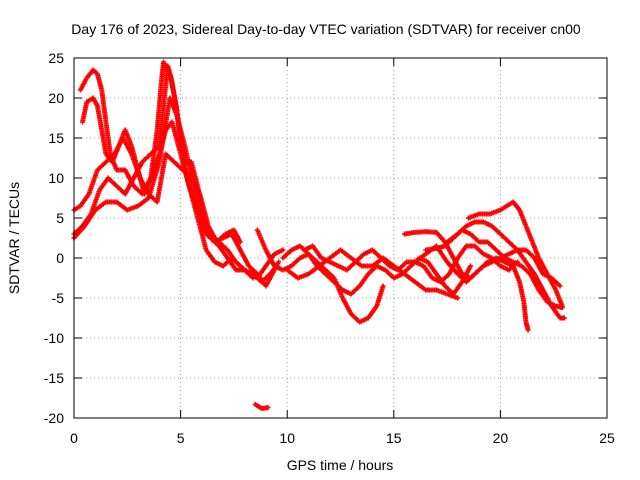  What do you see at coordinates (287, 438) in the screenshot?
I see `x-tick-label: 10` at bounding box center [287, 438].